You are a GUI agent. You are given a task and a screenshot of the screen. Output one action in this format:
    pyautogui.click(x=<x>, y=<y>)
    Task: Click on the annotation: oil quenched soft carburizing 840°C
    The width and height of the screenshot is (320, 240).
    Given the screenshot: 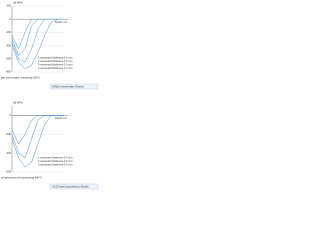 What is the action you would take?
    pyautogui.click(x=21, y=178)
    